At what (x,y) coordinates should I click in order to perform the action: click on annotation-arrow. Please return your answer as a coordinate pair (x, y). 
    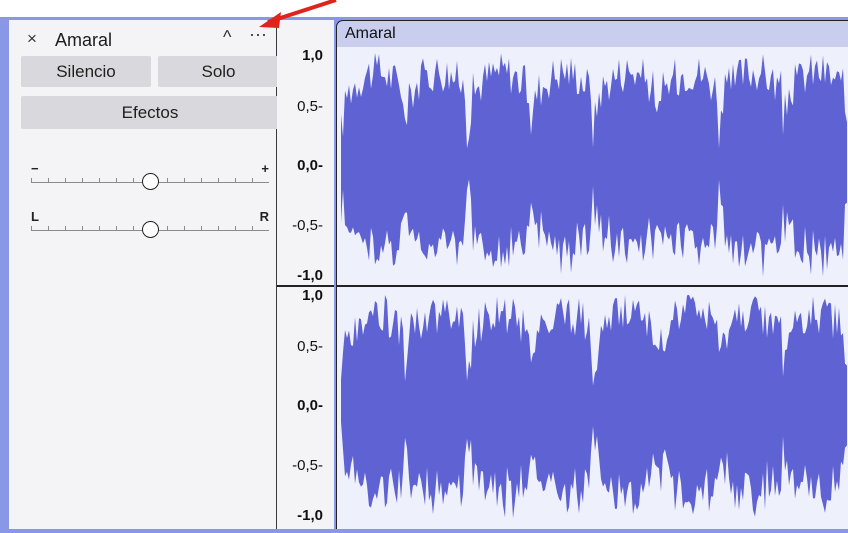
    Looking at the image, I should click on (298, 14).